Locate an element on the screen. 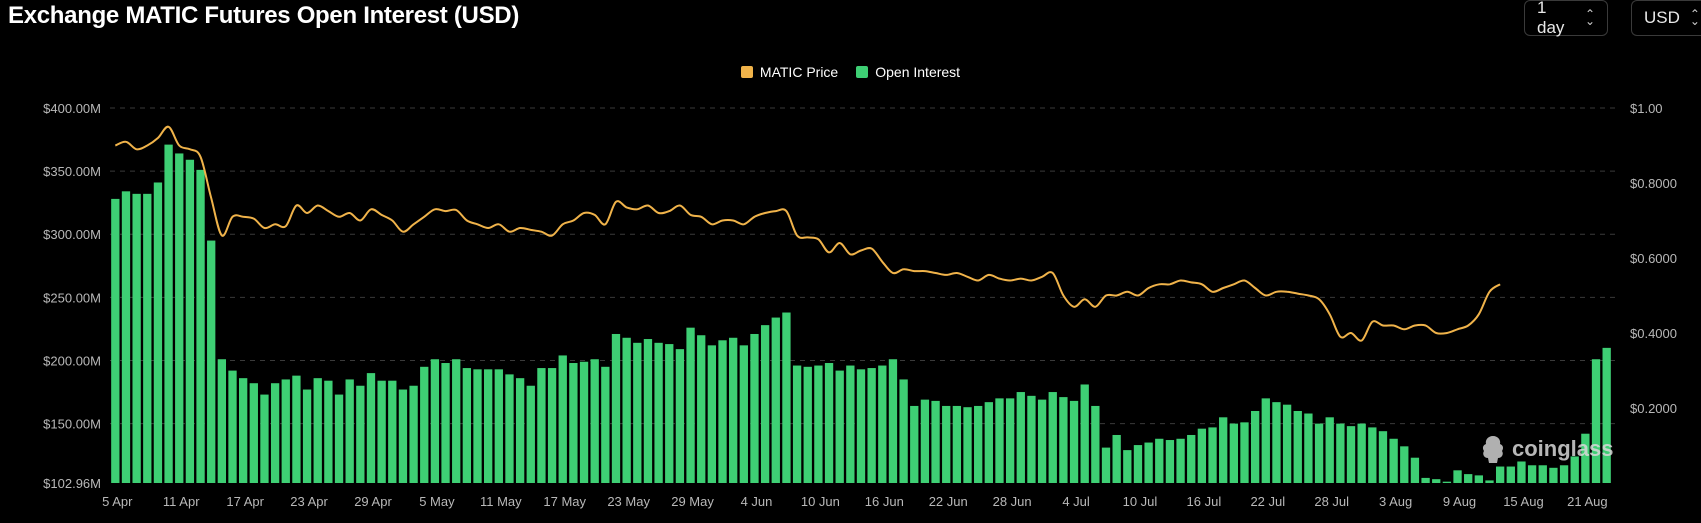 This screenshot has width=1701, height=523. x-tick-label: 11 Apr is located at coordinates (181, 501).